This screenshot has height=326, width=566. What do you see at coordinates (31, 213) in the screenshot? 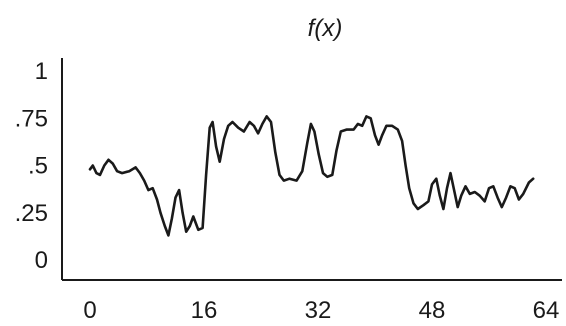
I see `y-tick-label-p25: .25` at bounding box center [31, 213].